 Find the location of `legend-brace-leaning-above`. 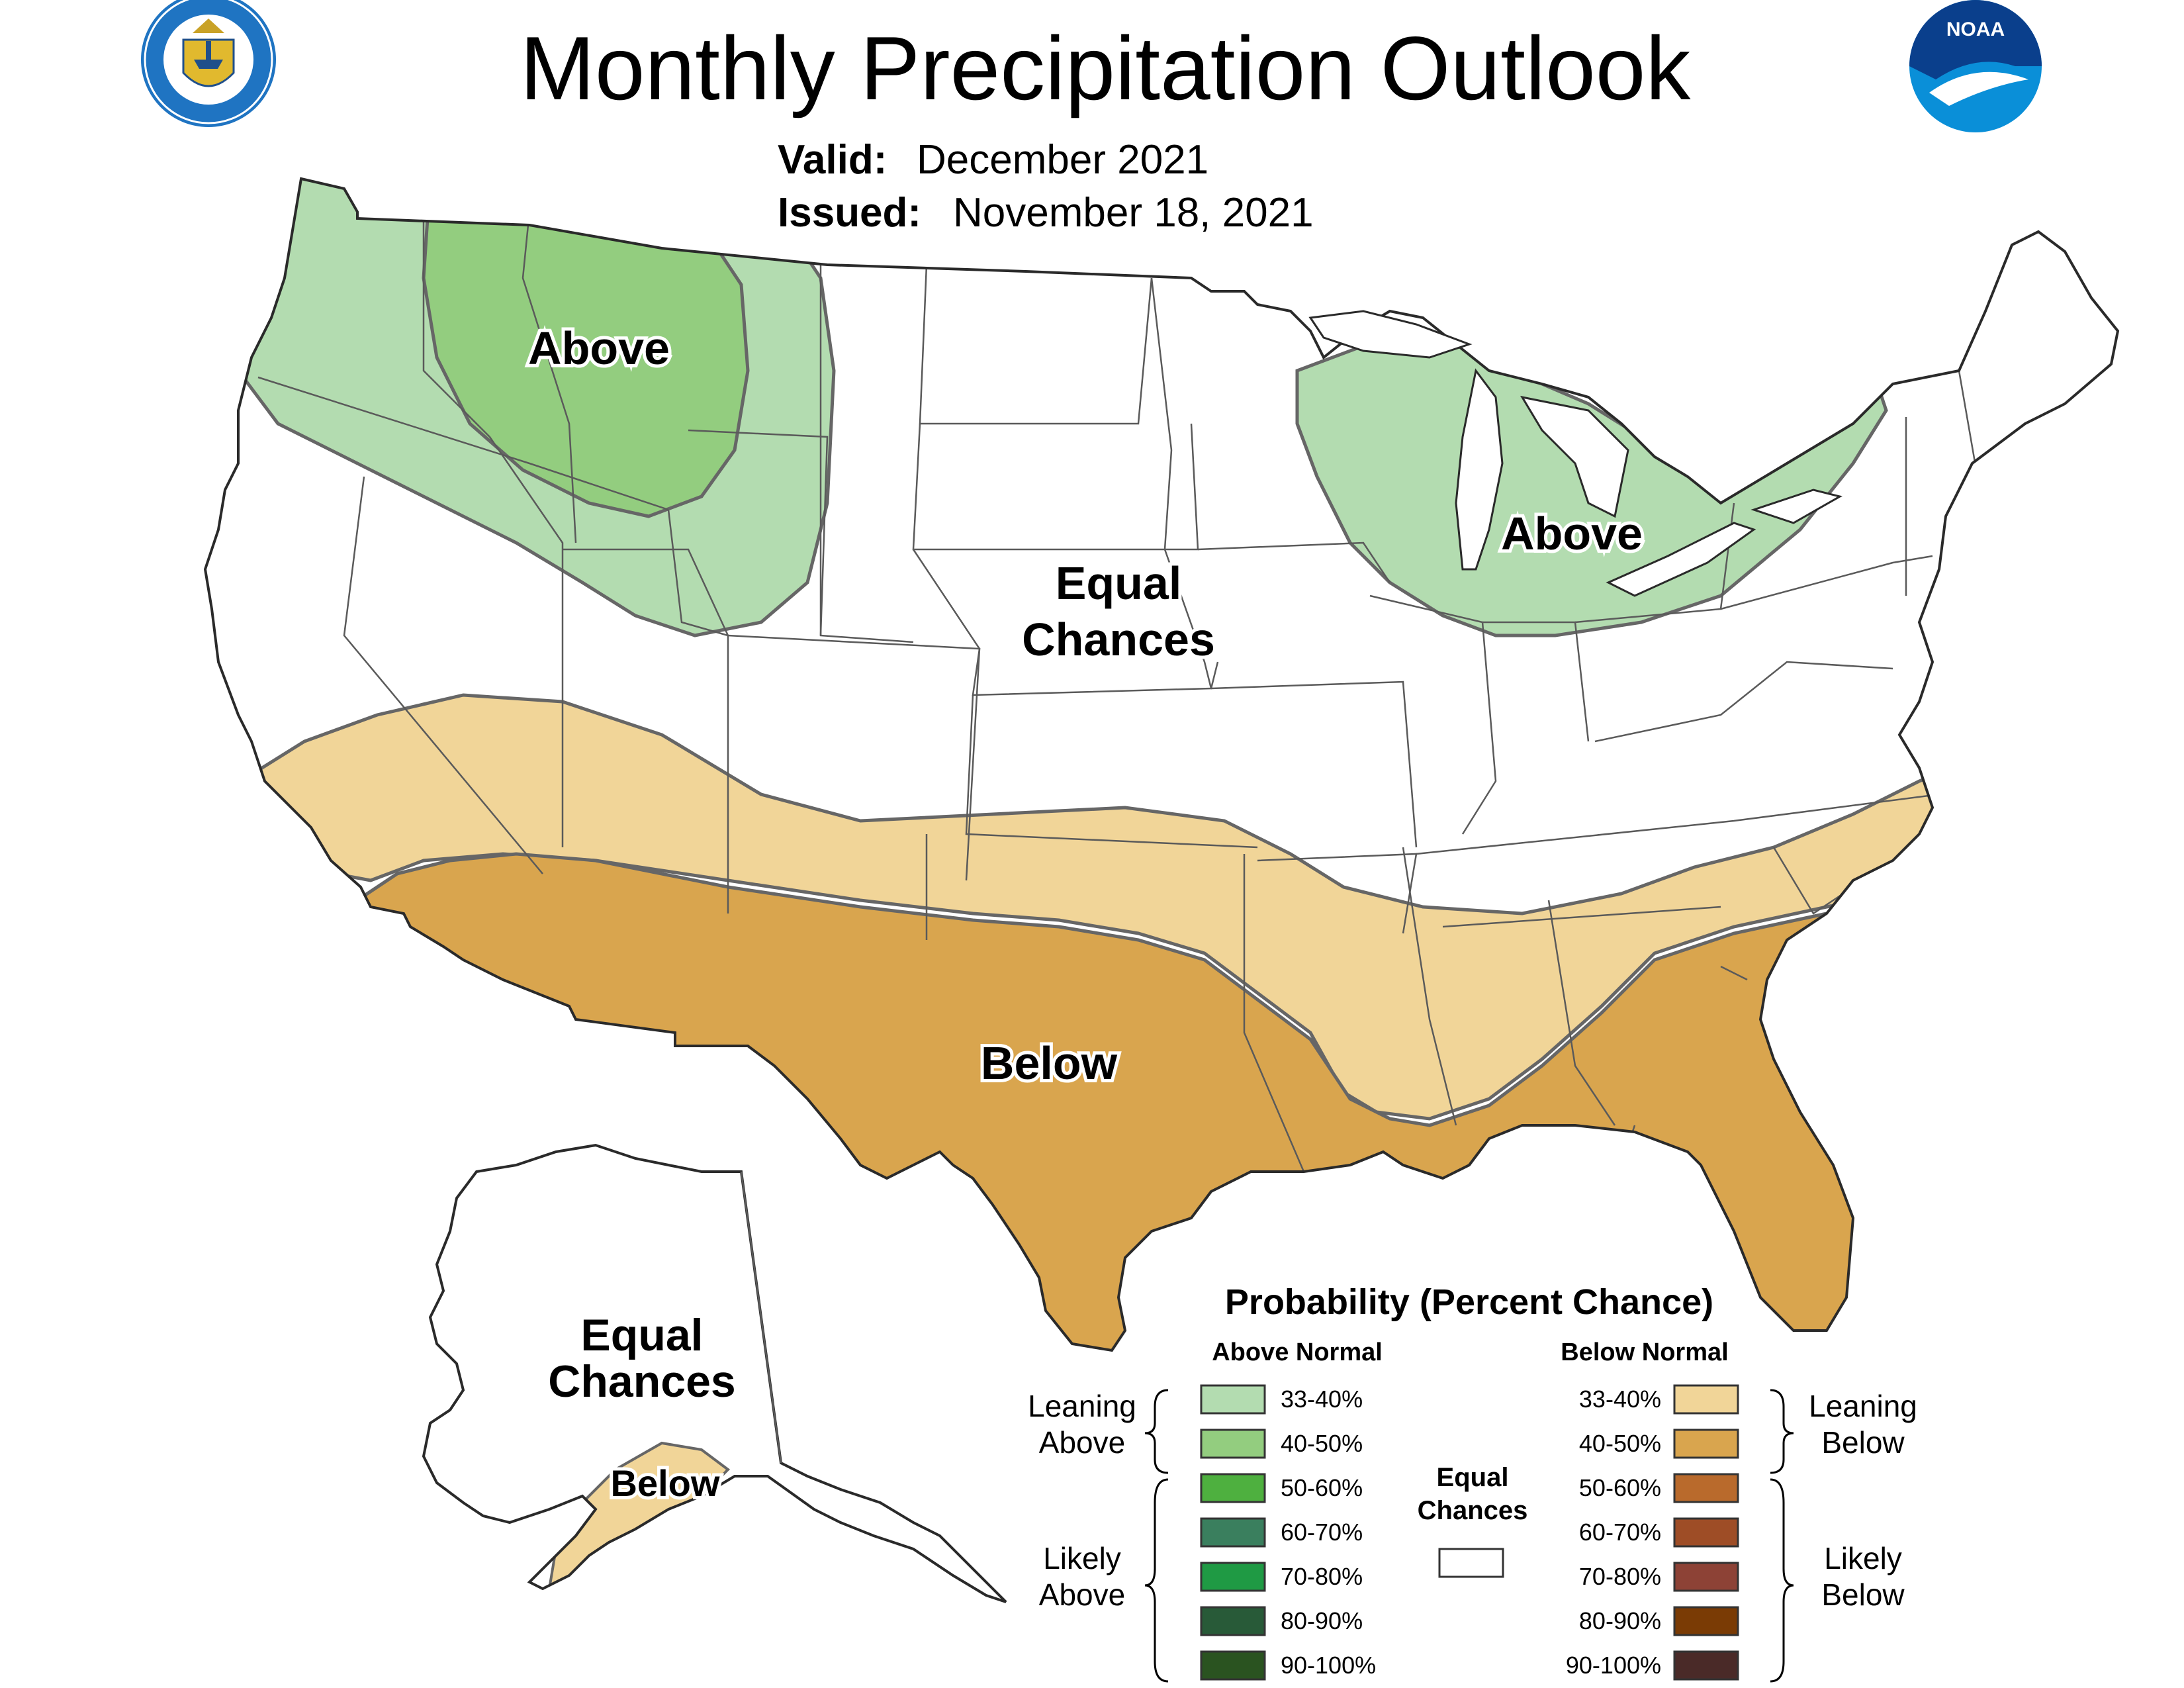

legend-brace-leaning-above is located at coordinates (1156, 1431).